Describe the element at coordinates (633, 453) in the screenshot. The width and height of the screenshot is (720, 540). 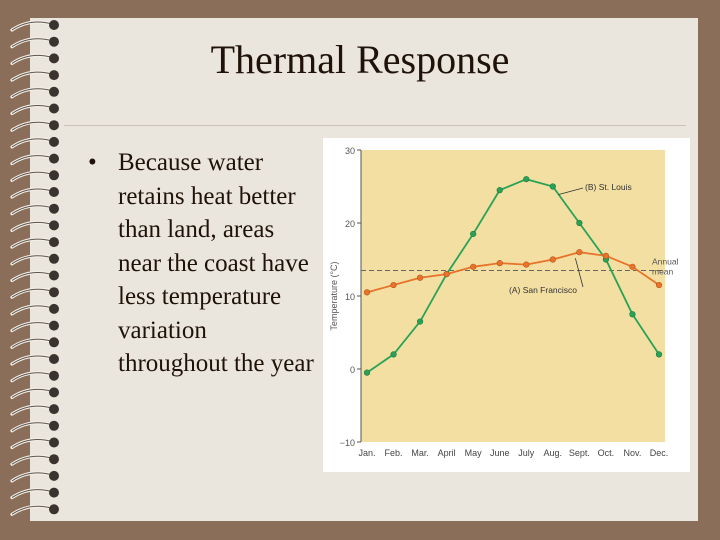
I see `x-tick-label: Nov.` at that location.